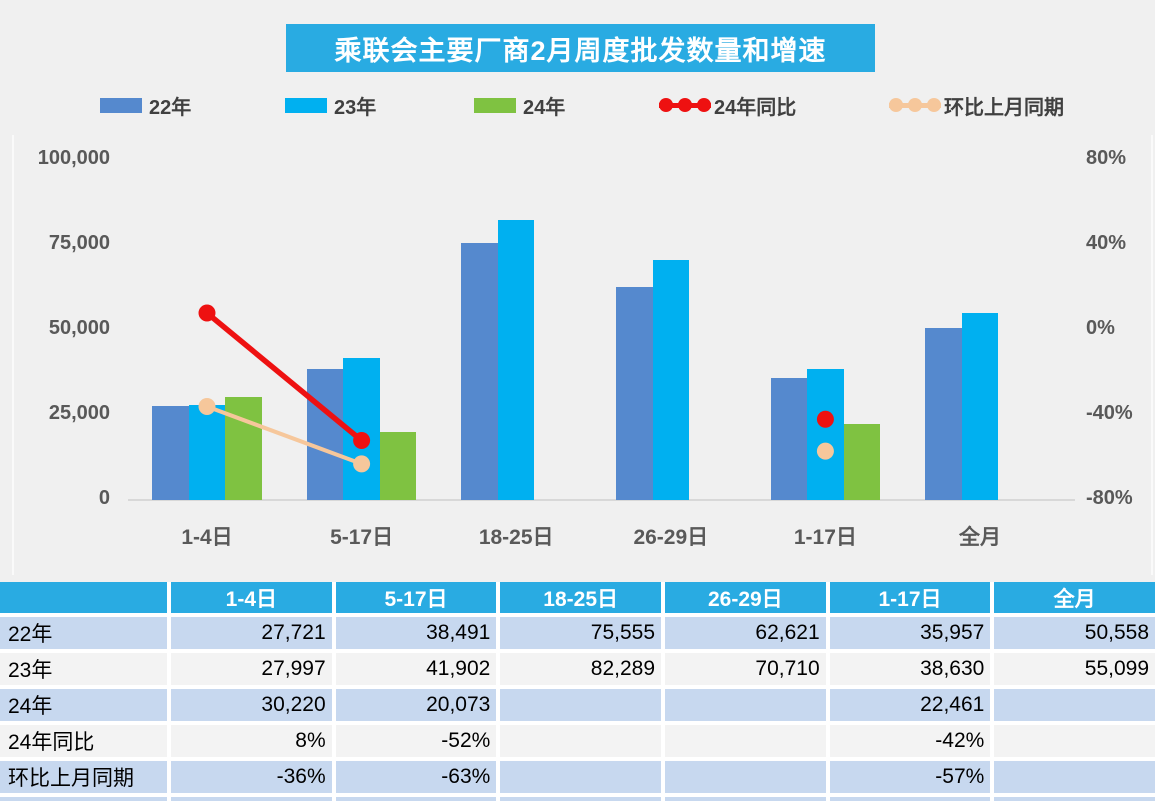 This screenshot has width=1155, height=801. What do you see at coordinates (251, 597) in the screenshot?
I see `table-header-1-4日: 1-4日` at bounding box center [251, 597].